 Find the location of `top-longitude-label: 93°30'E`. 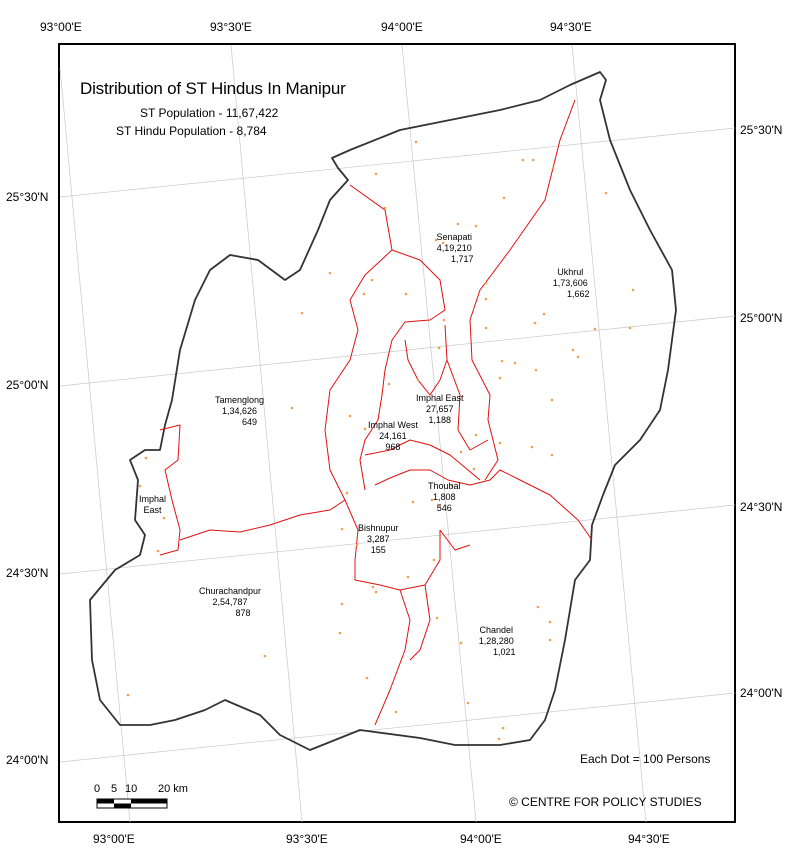

top-longitude-label: 93°30'E is located at coordinates (231, 27).